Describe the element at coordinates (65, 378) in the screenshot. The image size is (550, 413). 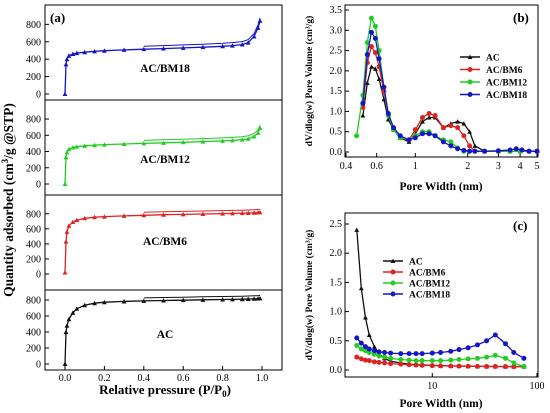
I see `x-tick-label: 0.0` at that location.